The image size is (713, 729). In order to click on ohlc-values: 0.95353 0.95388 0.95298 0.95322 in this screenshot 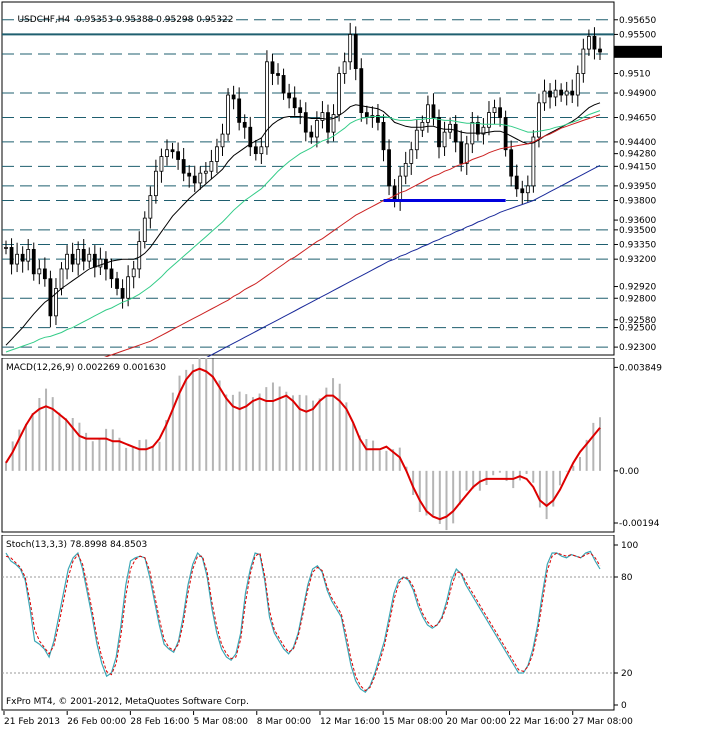, I will do `click(155, 20)`.